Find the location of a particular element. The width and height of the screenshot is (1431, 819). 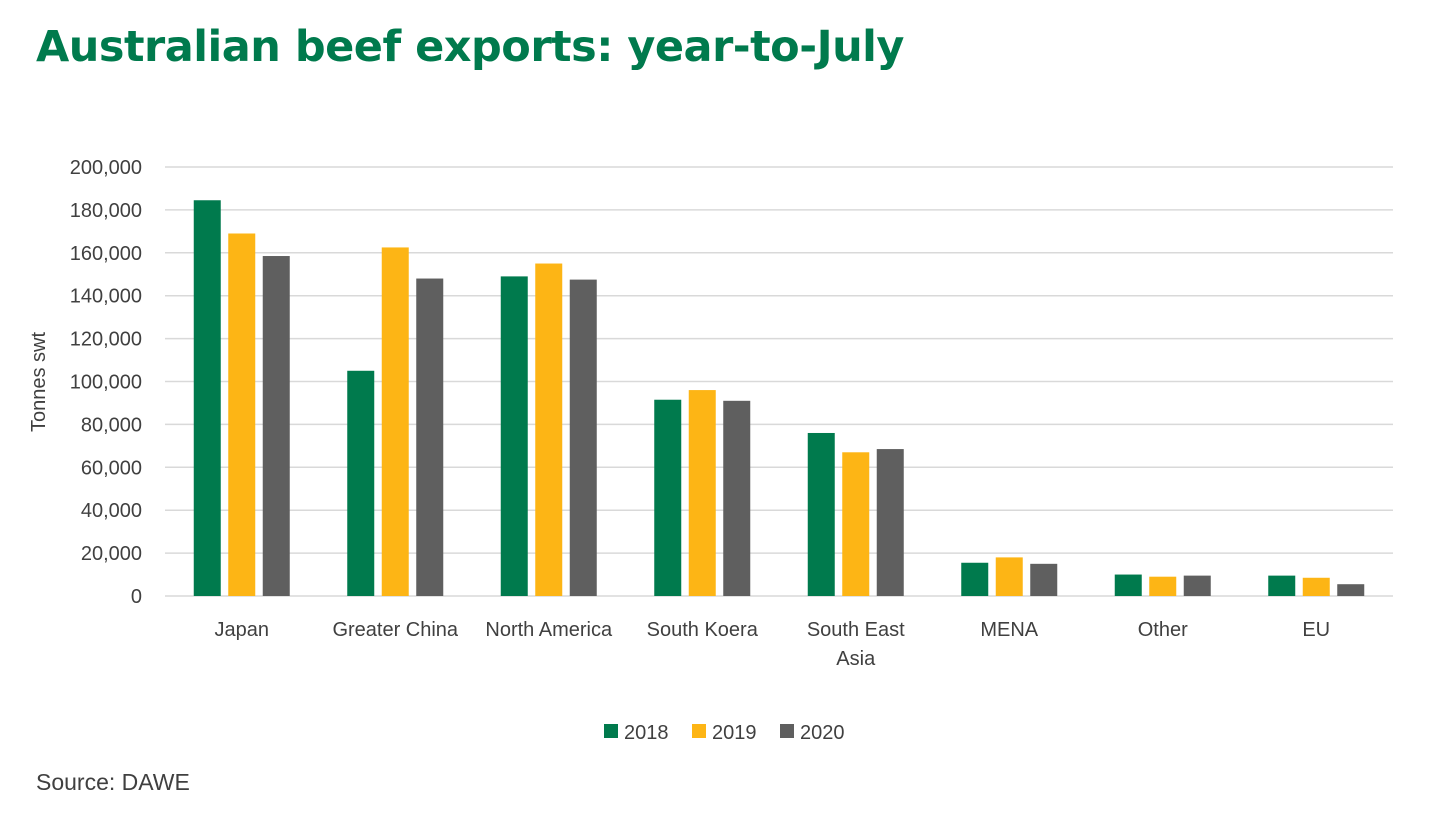

x-category-label: Japan is located at coordinates (242, 630).